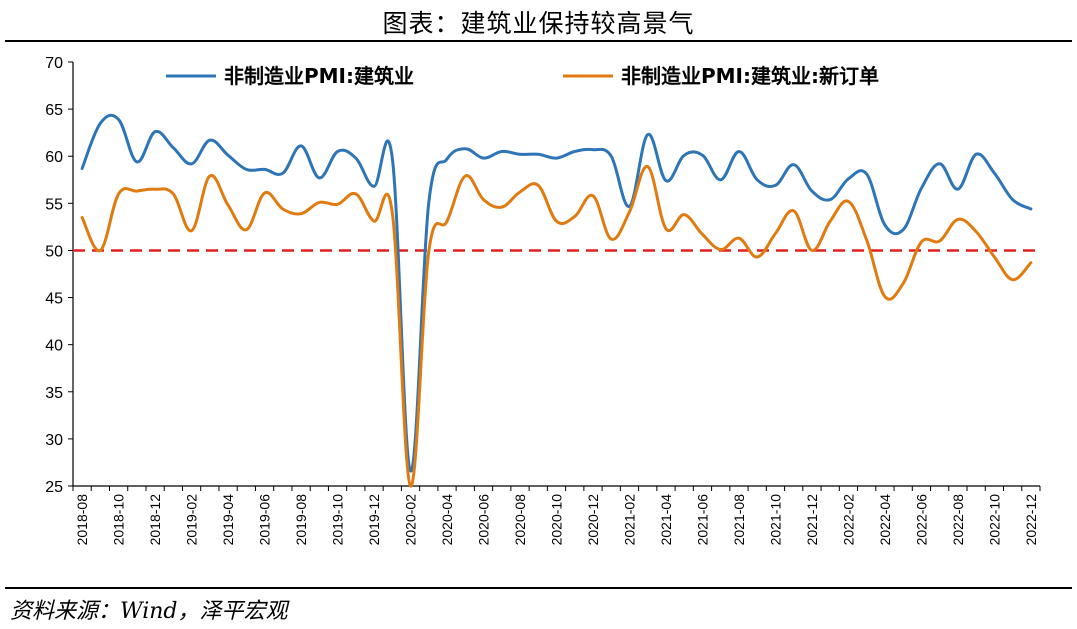 This screenshot has width=1077, height=629. What do you see at coordinates (54, 487) in the screenshot?
I see `y-tick-label: 25` at bounding box center [54, 487].